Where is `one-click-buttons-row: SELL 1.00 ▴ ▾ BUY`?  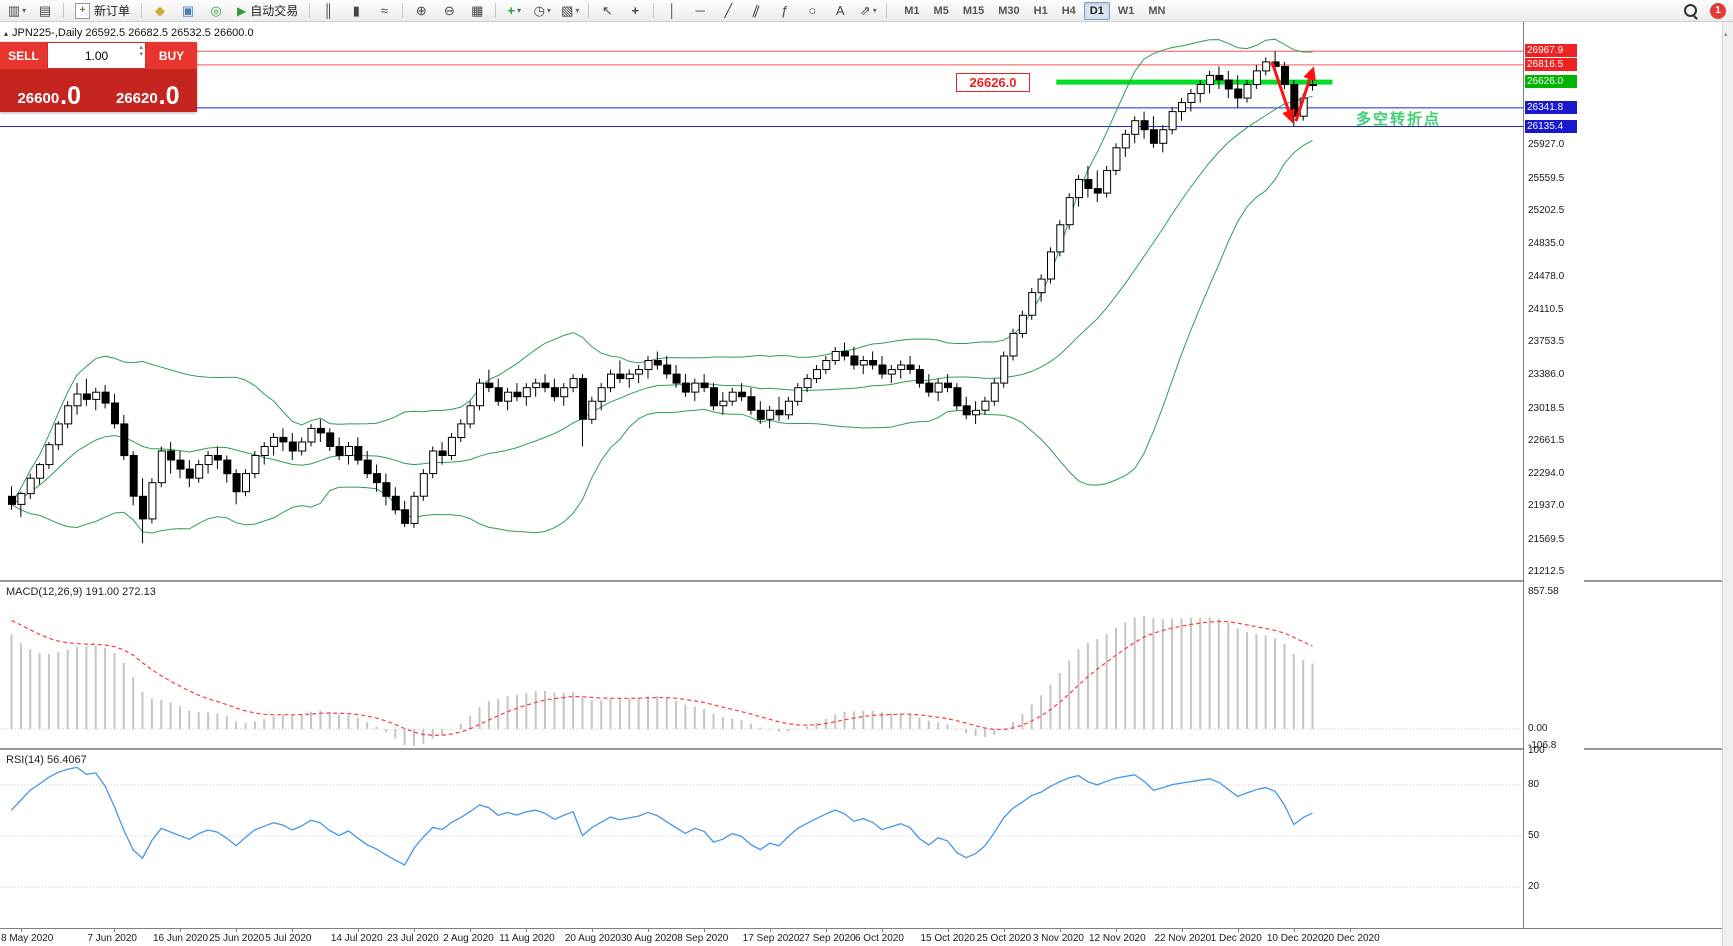
one-click-buttons-row: SELL 1.00 ▴ ▾ BUY is located at coordinates (98, 55).